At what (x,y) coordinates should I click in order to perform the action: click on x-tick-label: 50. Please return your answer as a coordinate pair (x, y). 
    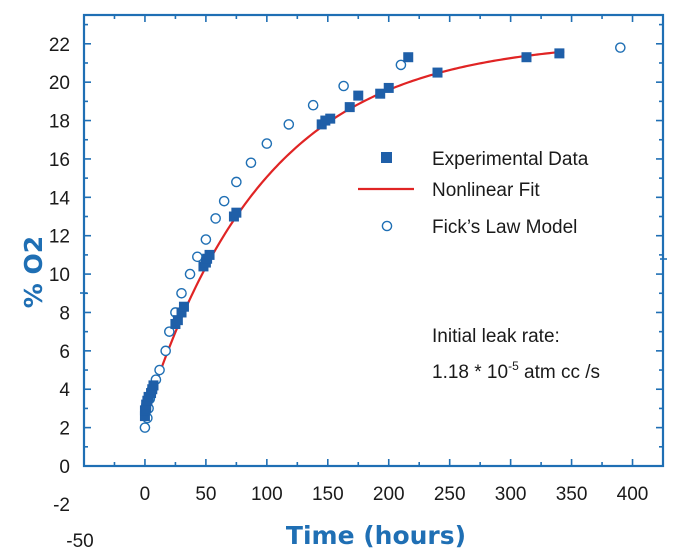
    Looking at the image, I should click on (205, 494).